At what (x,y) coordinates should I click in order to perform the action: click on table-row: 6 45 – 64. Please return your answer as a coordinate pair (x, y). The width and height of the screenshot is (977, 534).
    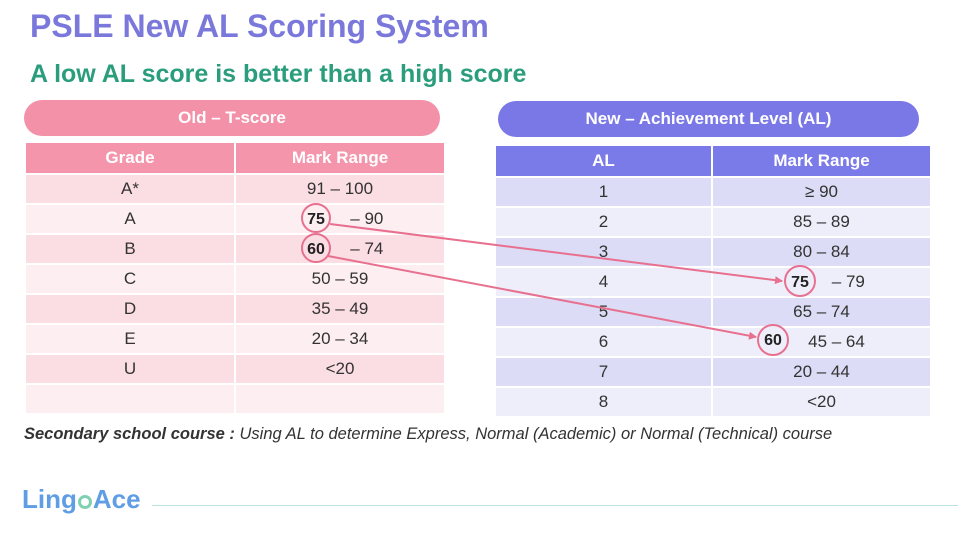
    Looking at the image, I should click on (713, 342).